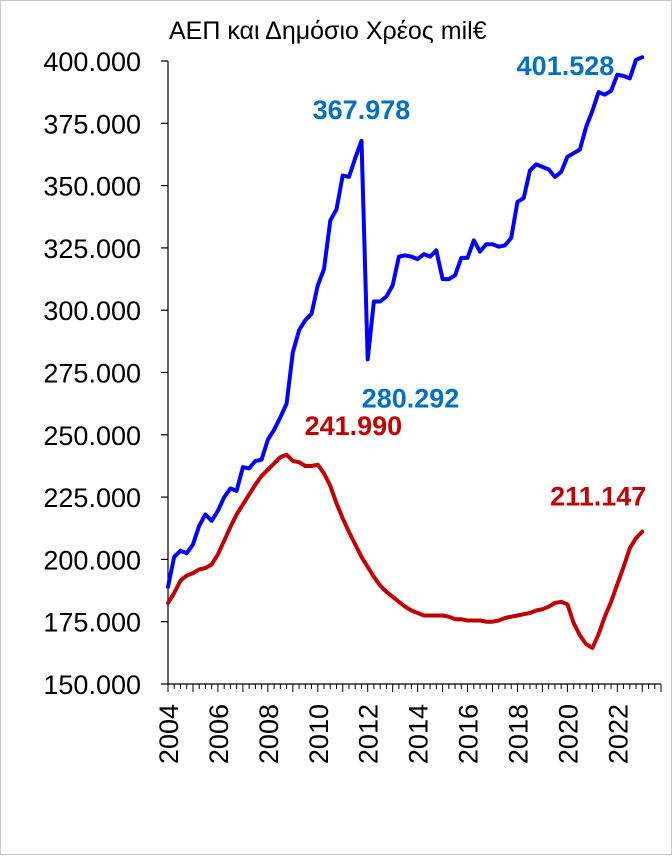 The image size is (672, 856). I want to click on y-tick-label: 175.000, so click(92, 623).